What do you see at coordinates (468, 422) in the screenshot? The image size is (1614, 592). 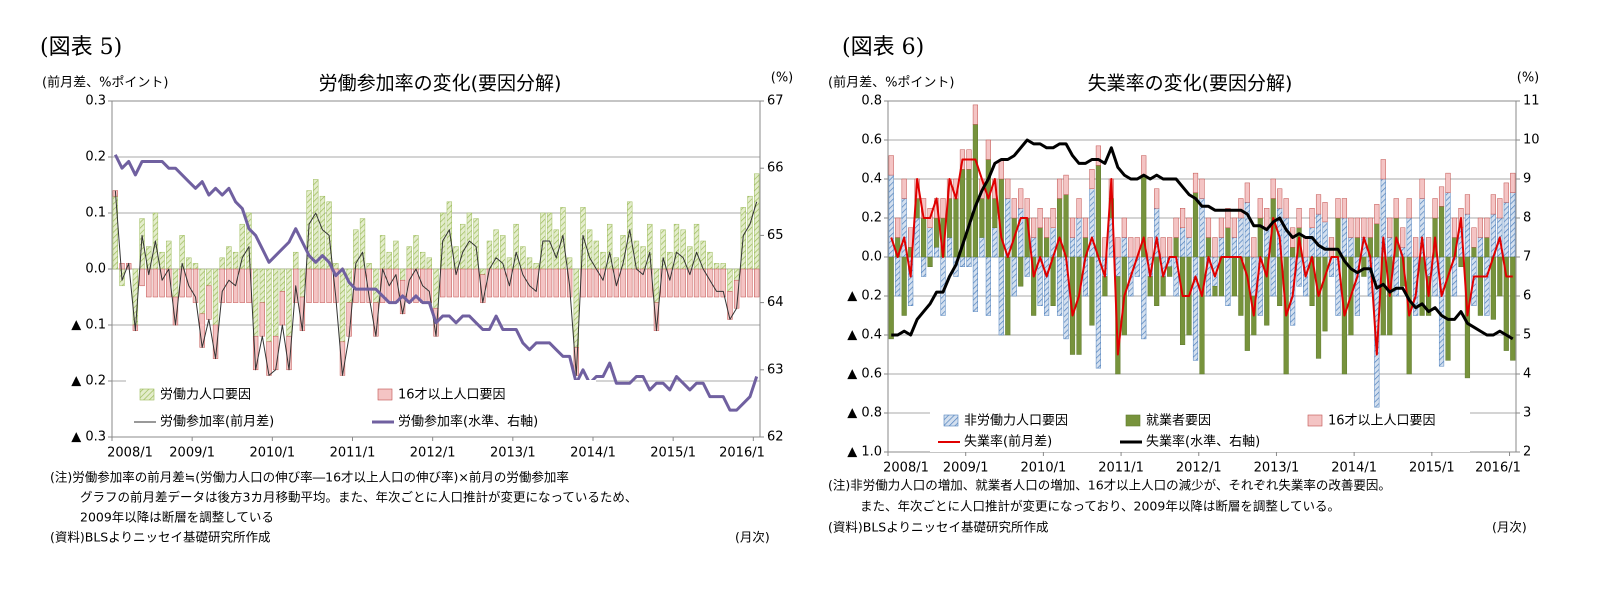 I see `legend-label: 労働参加率(水準、右軸)` at bounding box center [468, 422].